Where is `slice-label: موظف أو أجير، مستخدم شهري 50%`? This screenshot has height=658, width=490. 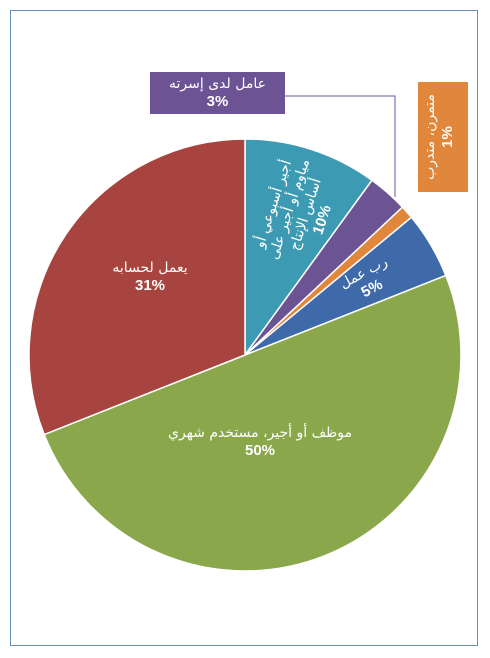 slice-label: موظف أو أجير، مستخدم شهري 50% is located at coordinates (260, 442).